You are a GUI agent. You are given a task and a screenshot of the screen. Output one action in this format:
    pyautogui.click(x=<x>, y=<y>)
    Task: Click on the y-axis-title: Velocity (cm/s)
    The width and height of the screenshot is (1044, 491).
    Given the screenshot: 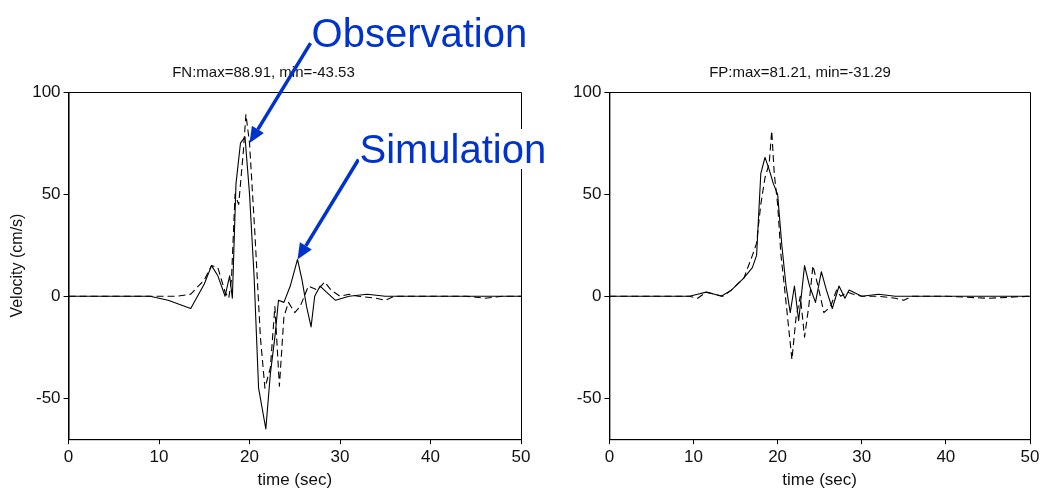 What is the action you would take?
    pyautogui.click(x=17, y=265)
    